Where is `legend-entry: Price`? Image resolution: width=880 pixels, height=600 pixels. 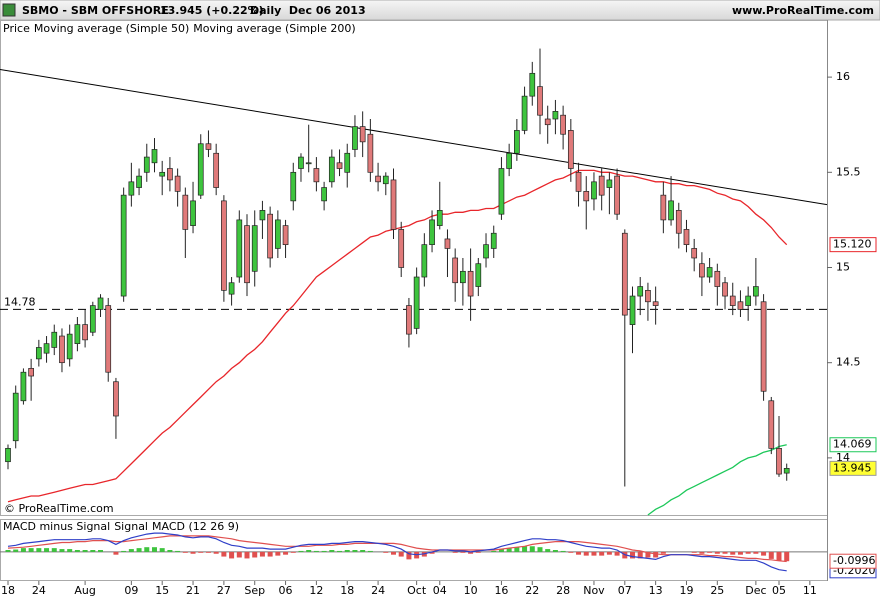
legend-entry: Price is located at coordinates (16, 28).